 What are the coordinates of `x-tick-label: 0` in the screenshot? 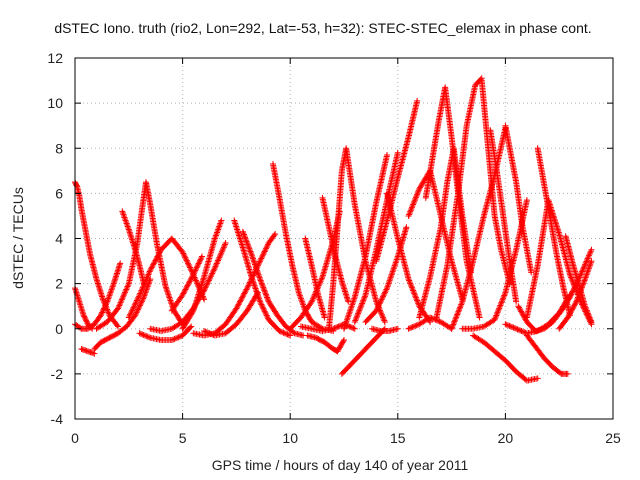 It's located at (75, 438).